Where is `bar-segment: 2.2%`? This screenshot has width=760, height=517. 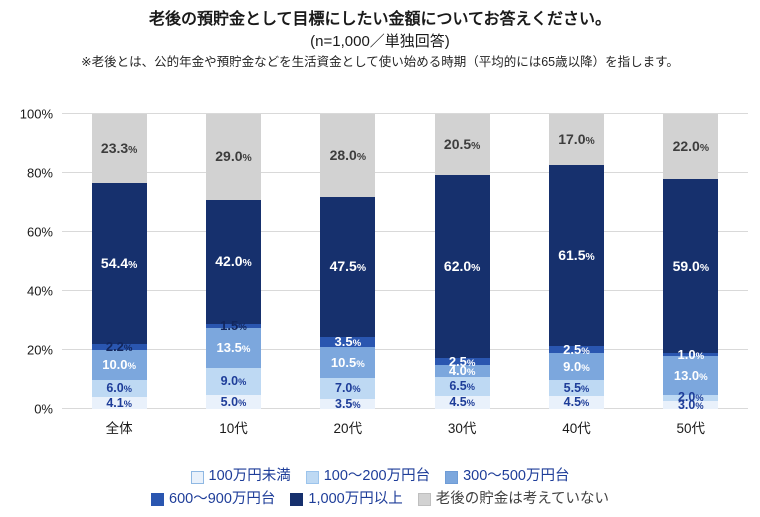 bar-segment: 2.2% is located at coordinates (119, 346).